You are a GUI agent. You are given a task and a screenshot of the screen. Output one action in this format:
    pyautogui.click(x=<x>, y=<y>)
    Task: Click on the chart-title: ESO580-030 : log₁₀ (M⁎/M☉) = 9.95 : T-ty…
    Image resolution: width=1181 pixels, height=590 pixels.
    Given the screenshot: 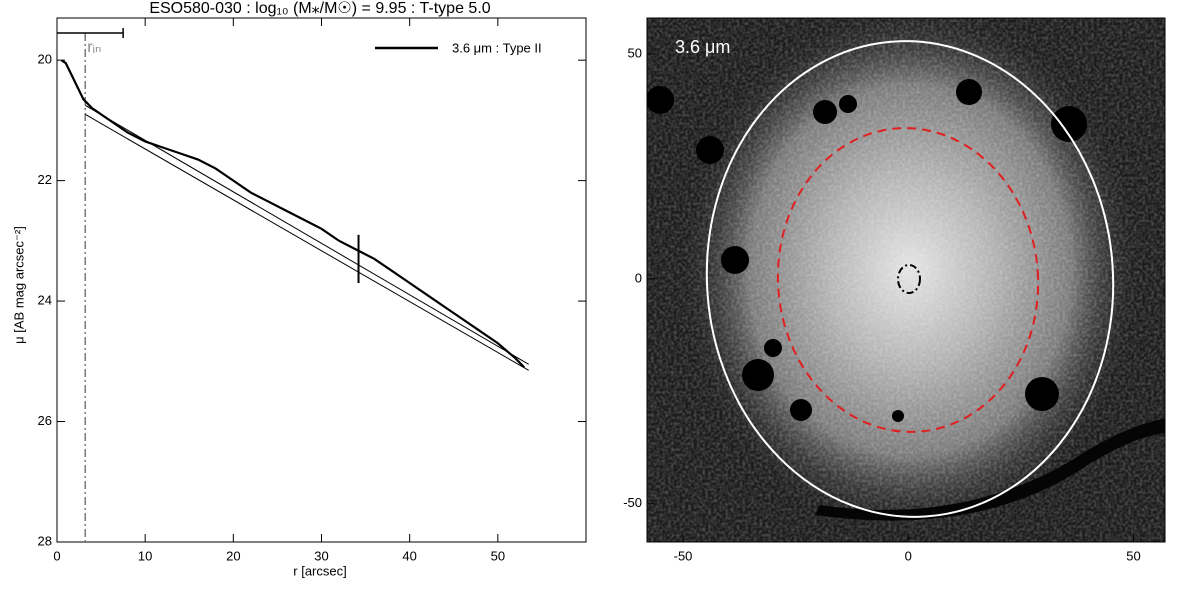 What is the action you would take?
    pyautogui.click(x=319, y=8)
    